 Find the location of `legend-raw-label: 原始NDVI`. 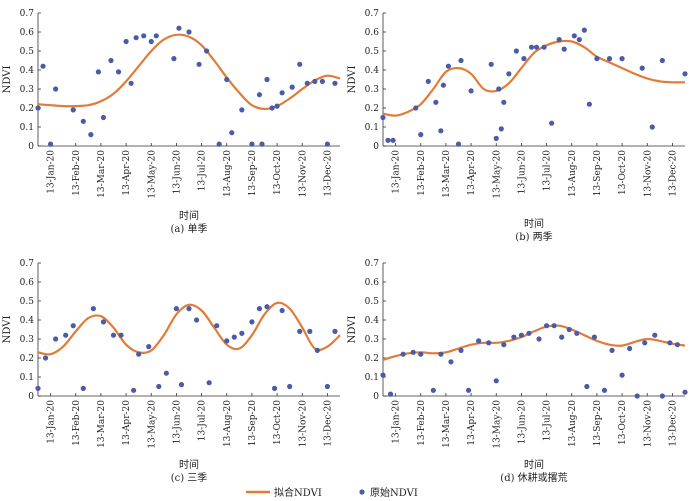

legend-raw-label: 原始NDVI is located at coordinates (394, 492).